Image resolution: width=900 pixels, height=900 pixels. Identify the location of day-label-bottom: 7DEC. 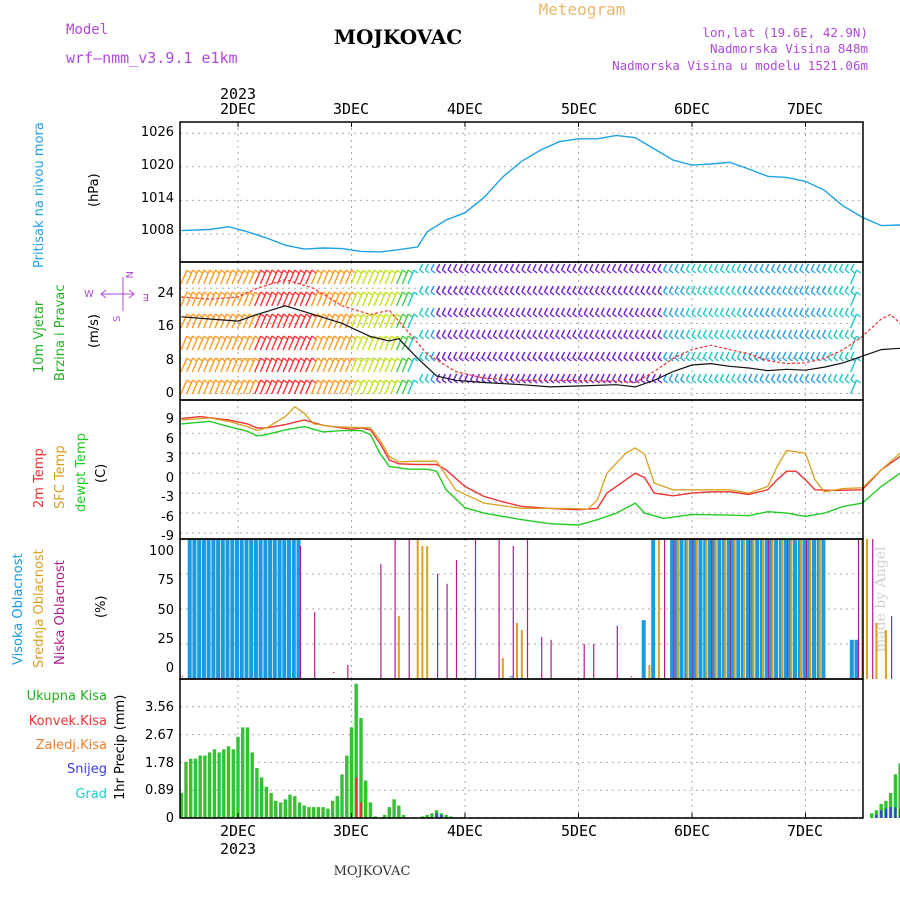
(805, 831).